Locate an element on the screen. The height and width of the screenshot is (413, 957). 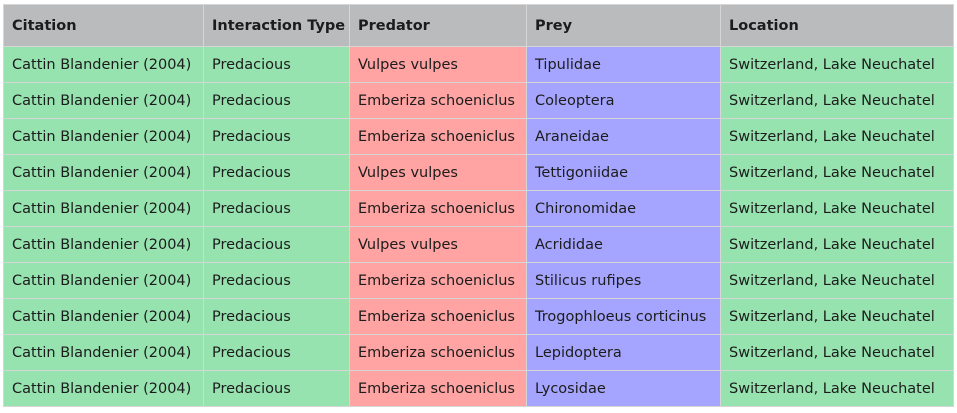
prey-cell: Stilicus rufipes is located at coordinates (623, 280).